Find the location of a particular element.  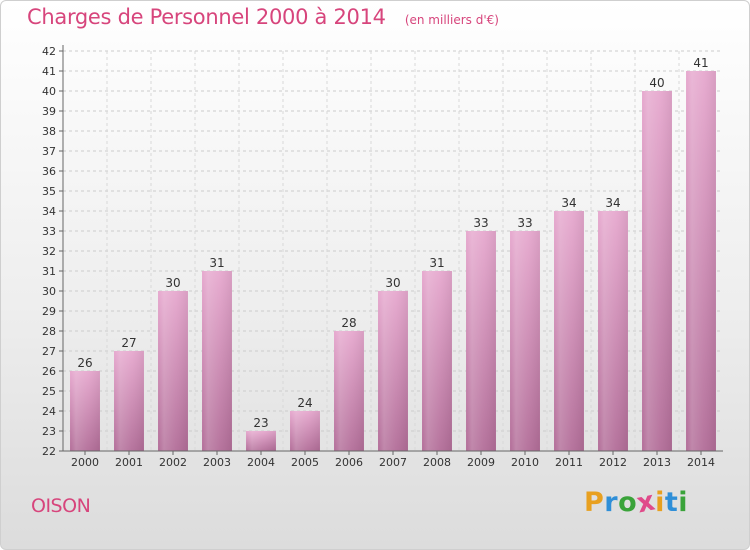

y-tick-label: 26 is located at coordinates (49, 371).